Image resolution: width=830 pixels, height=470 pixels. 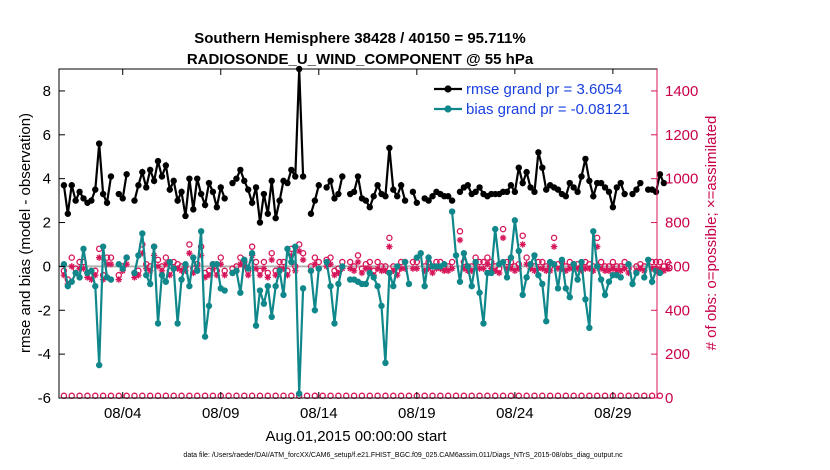 What do you see at coordinates (357, 436) in the screenshot?
I see `x-axis-label: Aug.01,2015 00:00:00 start` at bounding box center [357, 436].